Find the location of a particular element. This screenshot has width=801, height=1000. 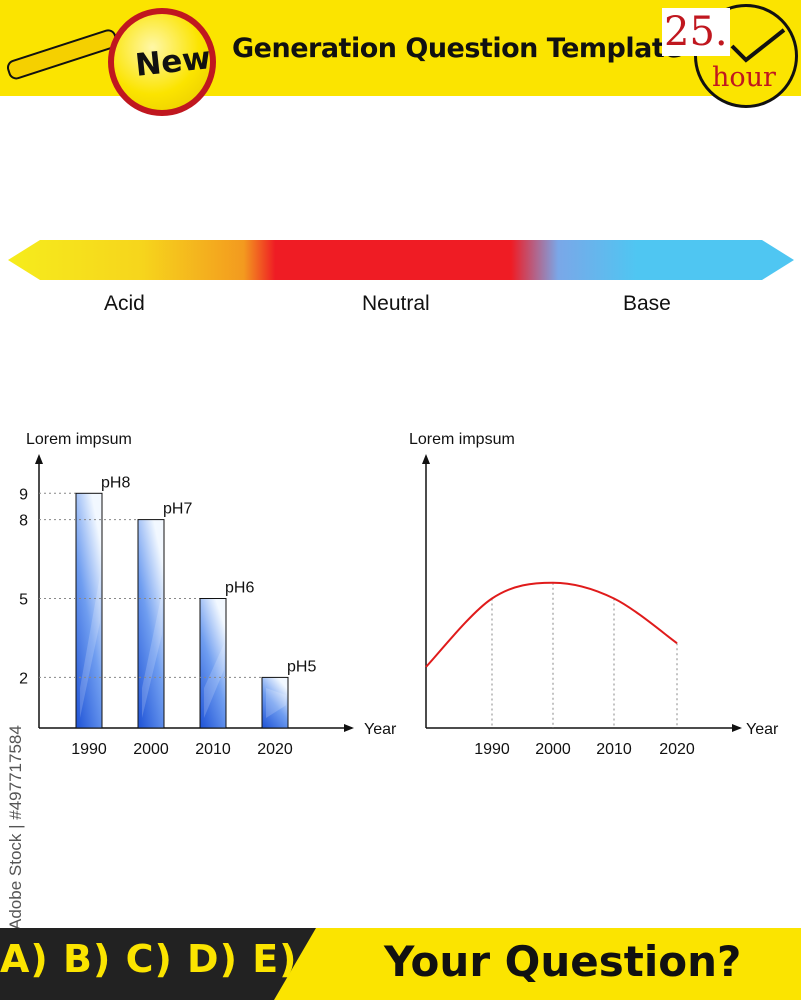

ph-scale-bar is located at coordinates (401, 260).